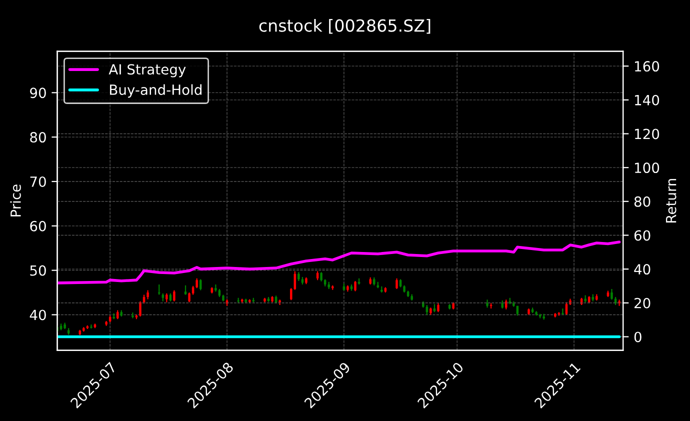 The image size is (690, 421). What do you see at coordinates (38, 315) in the screenshot?
I see `y-tick-label: 40` at bounding box center [38, 315].